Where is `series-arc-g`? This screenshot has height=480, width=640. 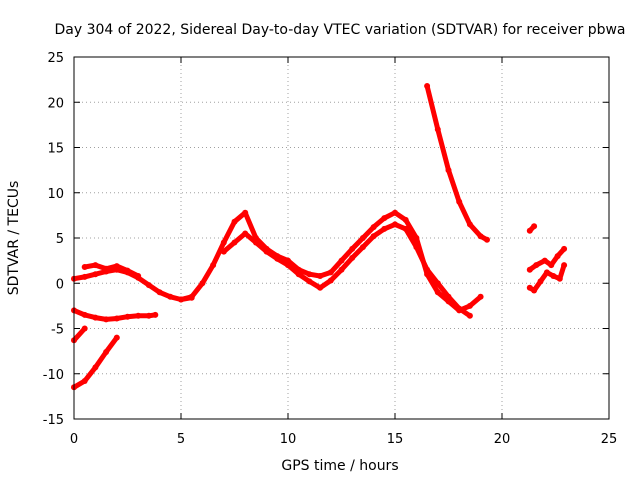
series-arc-g is located at coordinates (346, 270).